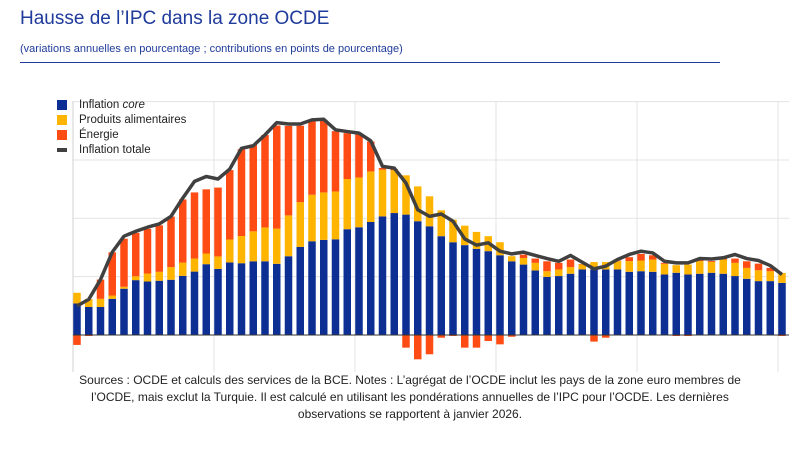 The height and width of the screenshot is (450, 800). Describe the element at coordinates (133, 119) in the screenshot. I see `legend-food-label: Produits alimentaires` at that location.